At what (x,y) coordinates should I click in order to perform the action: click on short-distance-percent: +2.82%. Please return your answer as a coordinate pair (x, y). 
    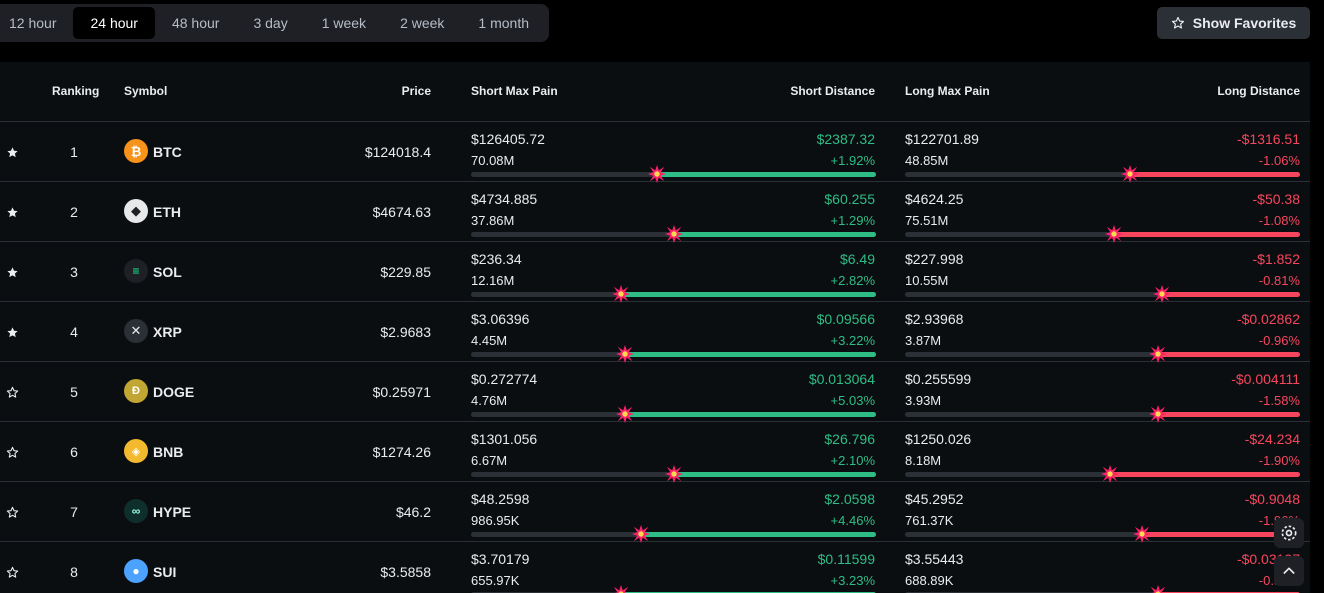
    Looking at the image, I should click on (852, 280).